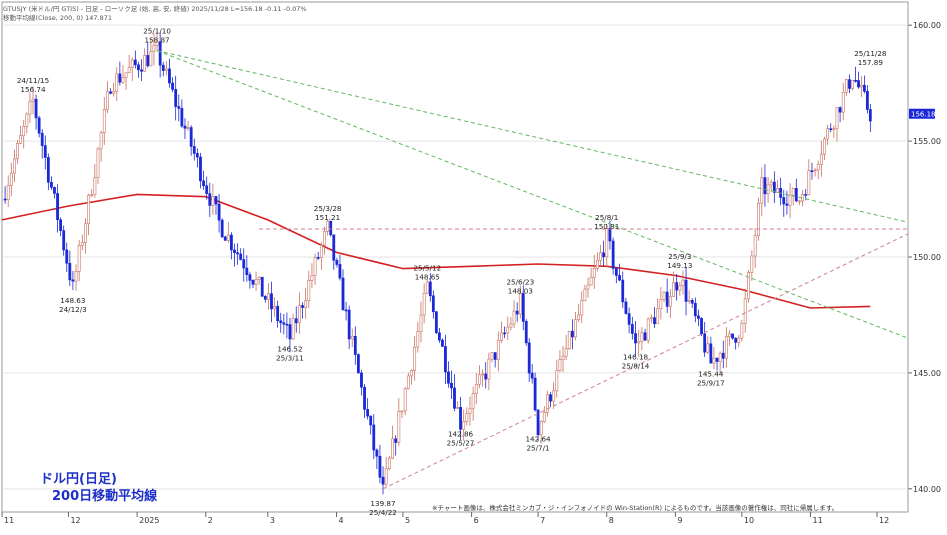 The image size is (947, 535). I want to click on annotation-label: 25/8/14, so click(636, 366).